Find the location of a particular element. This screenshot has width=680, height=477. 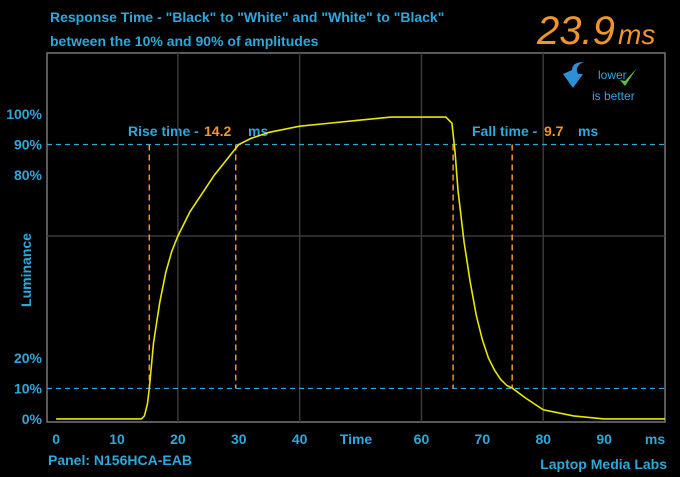

chart-subtitle: between the 10% and 90% of amplitudes is located at coordinates (184, 41).